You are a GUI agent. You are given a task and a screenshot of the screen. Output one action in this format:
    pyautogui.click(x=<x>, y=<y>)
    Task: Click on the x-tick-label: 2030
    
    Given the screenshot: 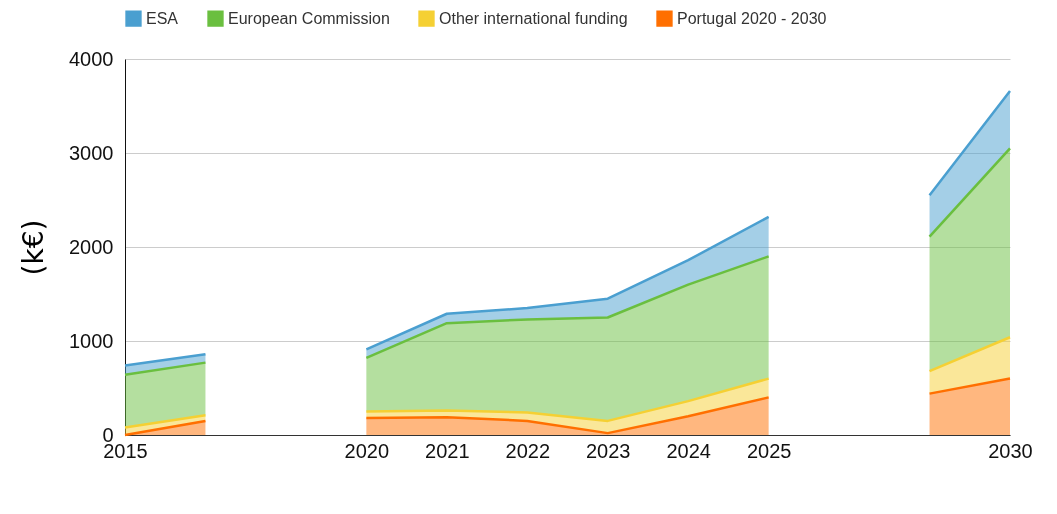 What is the action you would take?
    pyautogui.click(x=1010, y=450)
    